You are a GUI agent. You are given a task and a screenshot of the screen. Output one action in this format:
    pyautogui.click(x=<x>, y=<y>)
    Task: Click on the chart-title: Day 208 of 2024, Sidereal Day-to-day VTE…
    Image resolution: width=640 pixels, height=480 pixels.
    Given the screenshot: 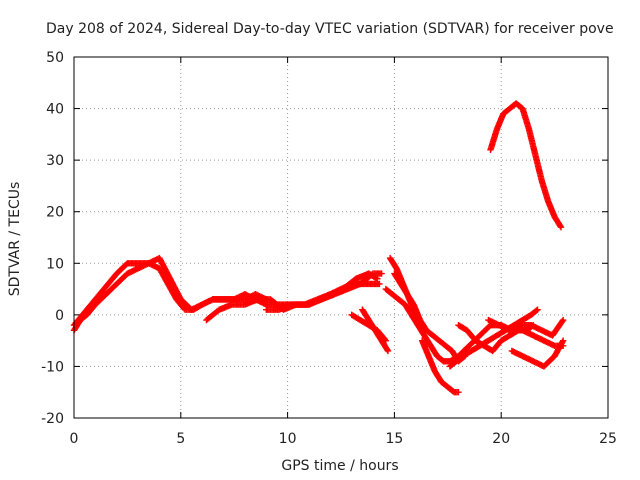 What is the action you would take?
    pyautogui.click(x=330, y=29)
    